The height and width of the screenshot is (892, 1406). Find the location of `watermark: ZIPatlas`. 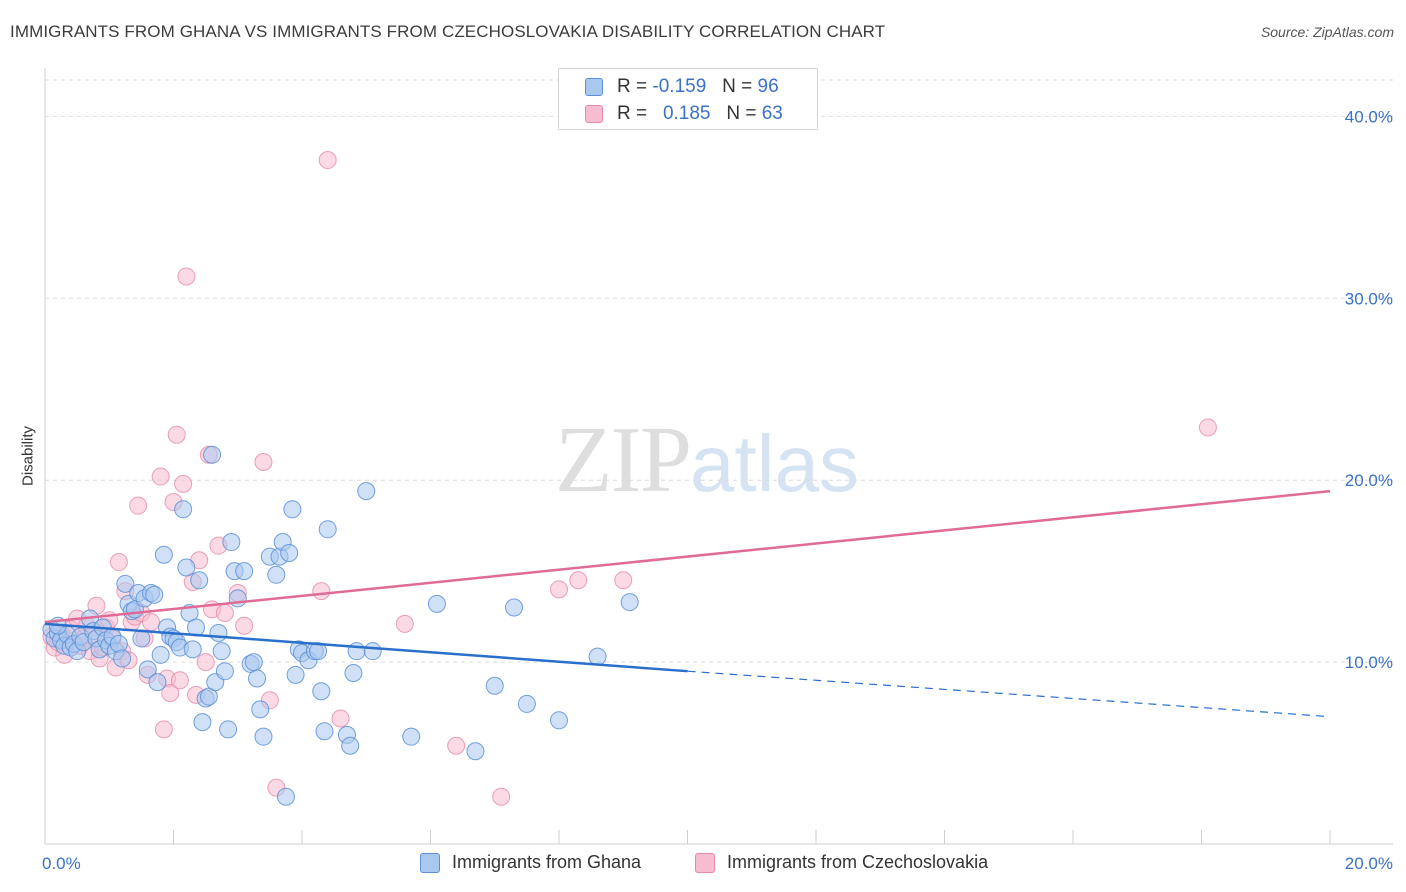

watermark: ZIPatlas is located at coordinates (707, 459).